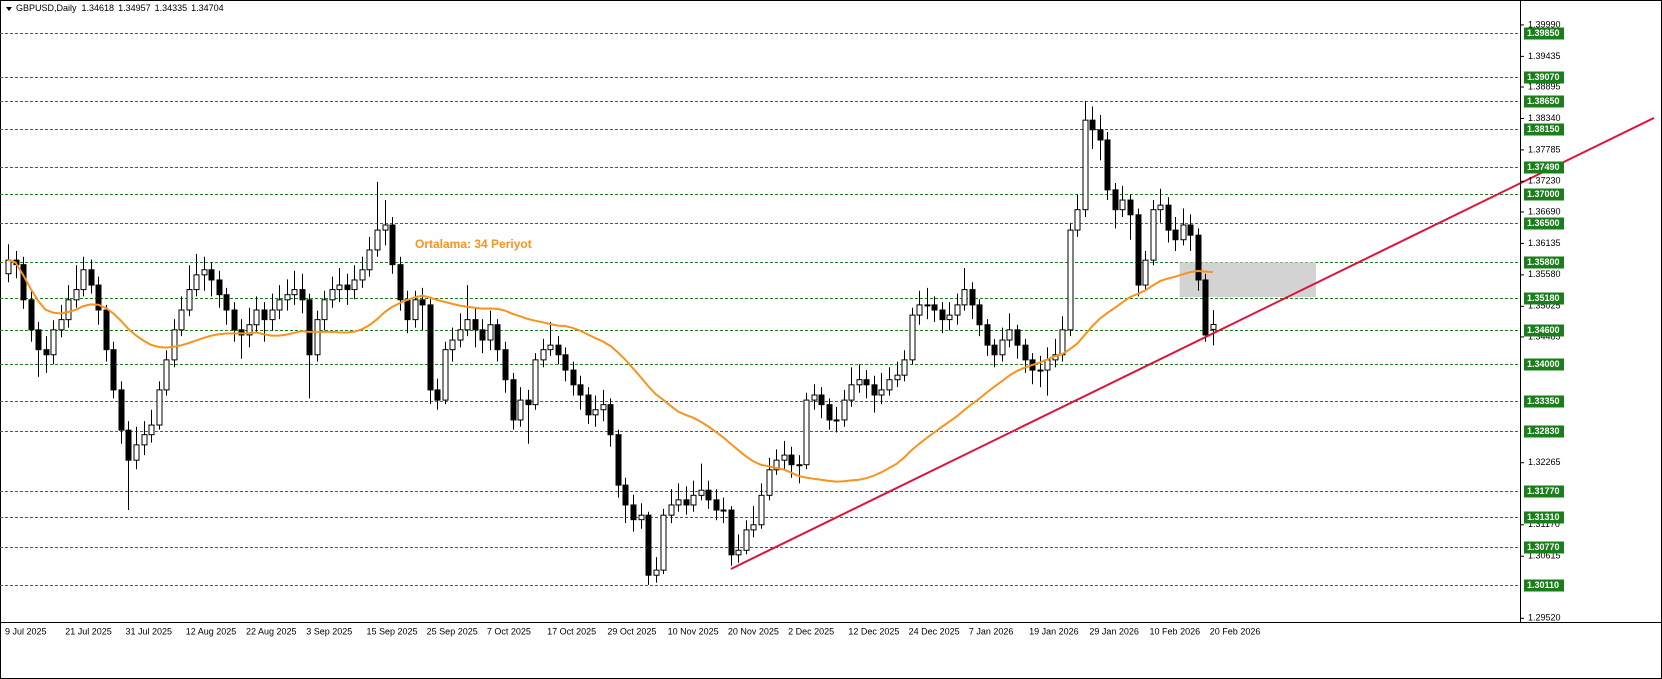  Describe the element at coordinates (1175, 631) in the screenshot. I see `x-tick-label: 10 Feb 2026` at that location.